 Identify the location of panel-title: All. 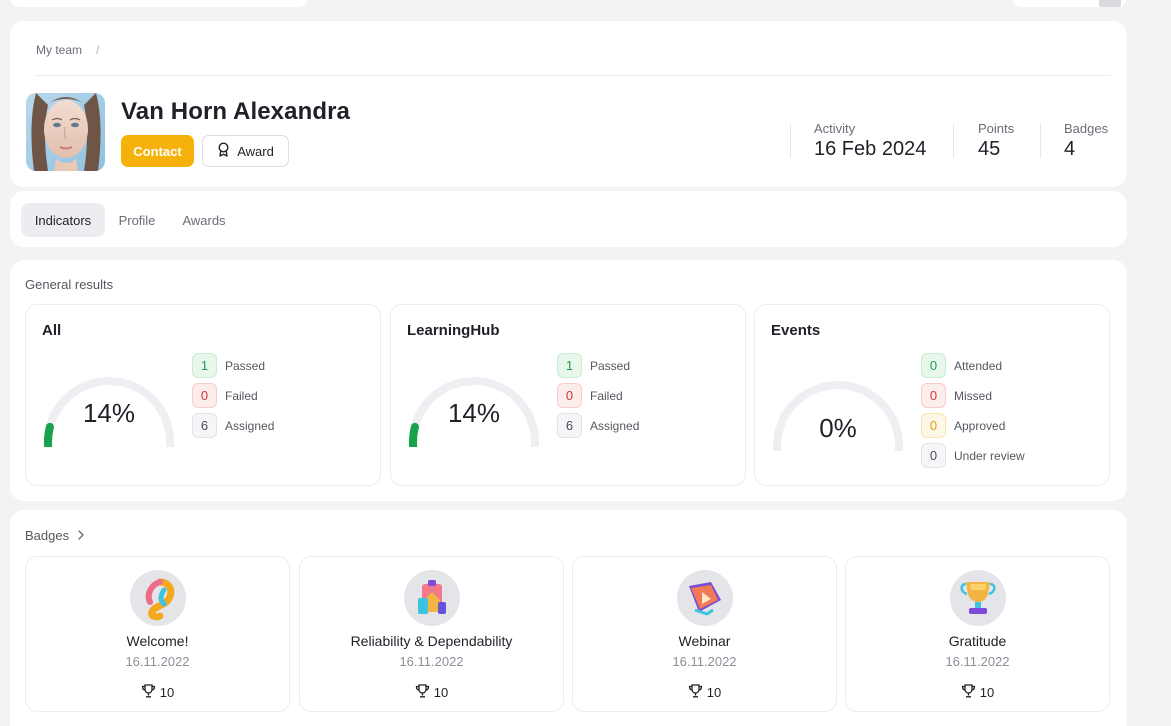
(52, 330).